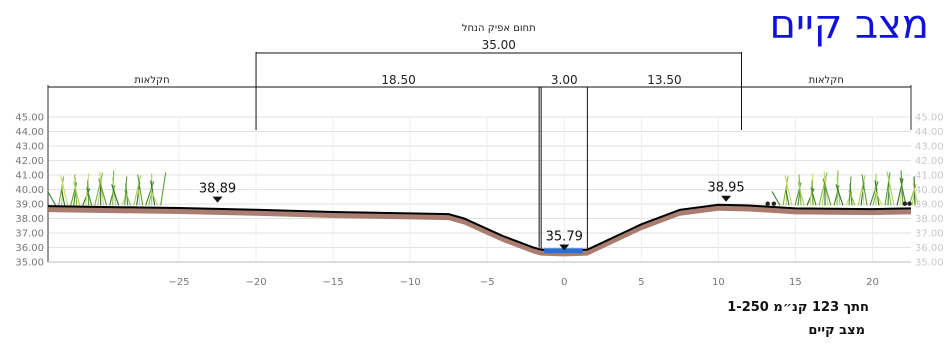 Image resolution: width=951 pixels, height=347 pixels. What do you see at coordinates (499, 28) in the screenshot?
I see `label-channel-range: תחום אפיק הנחל` at bounding box center [499, 28].